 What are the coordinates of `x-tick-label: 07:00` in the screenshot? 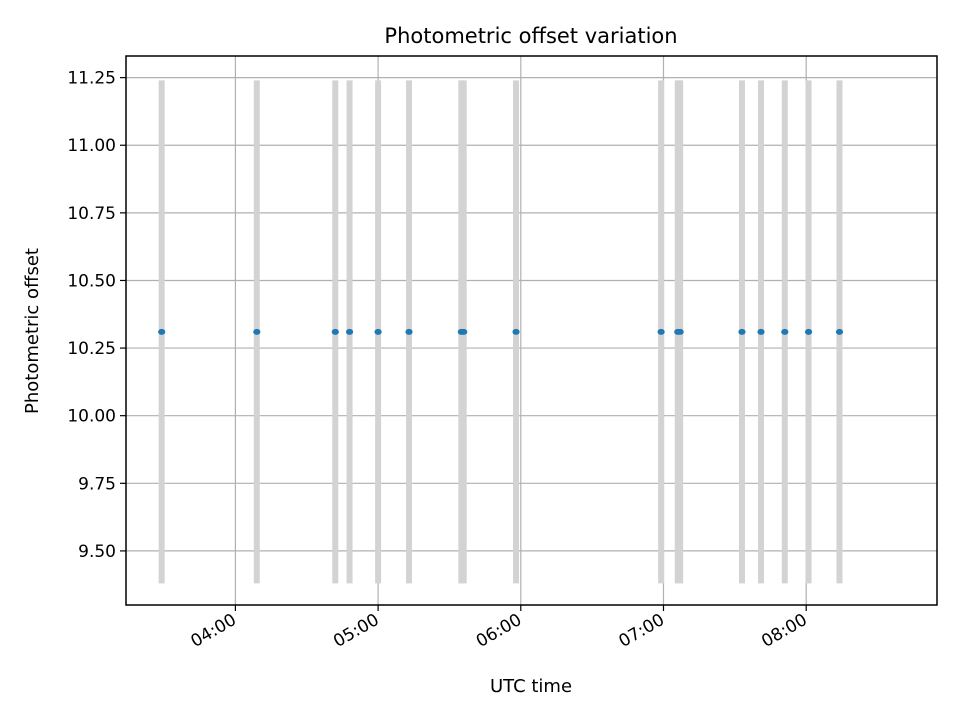 It's located at (642, 631).